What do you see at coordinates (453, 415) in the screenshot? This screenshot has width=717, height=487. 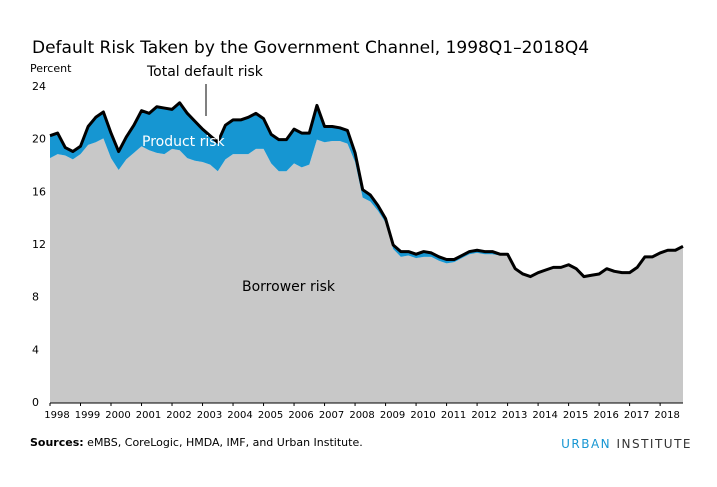 I see `x-tick-label: 2011` at bounding box center [453, 415].